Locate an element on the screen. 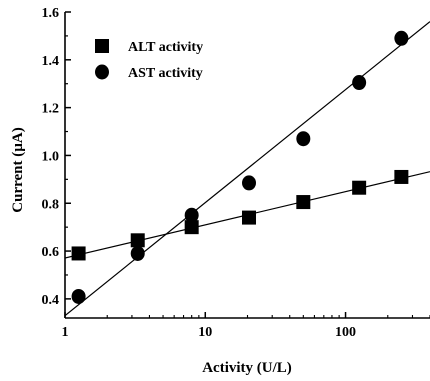  legend-label-square: ALT activity is located at coordinates (165, 47).